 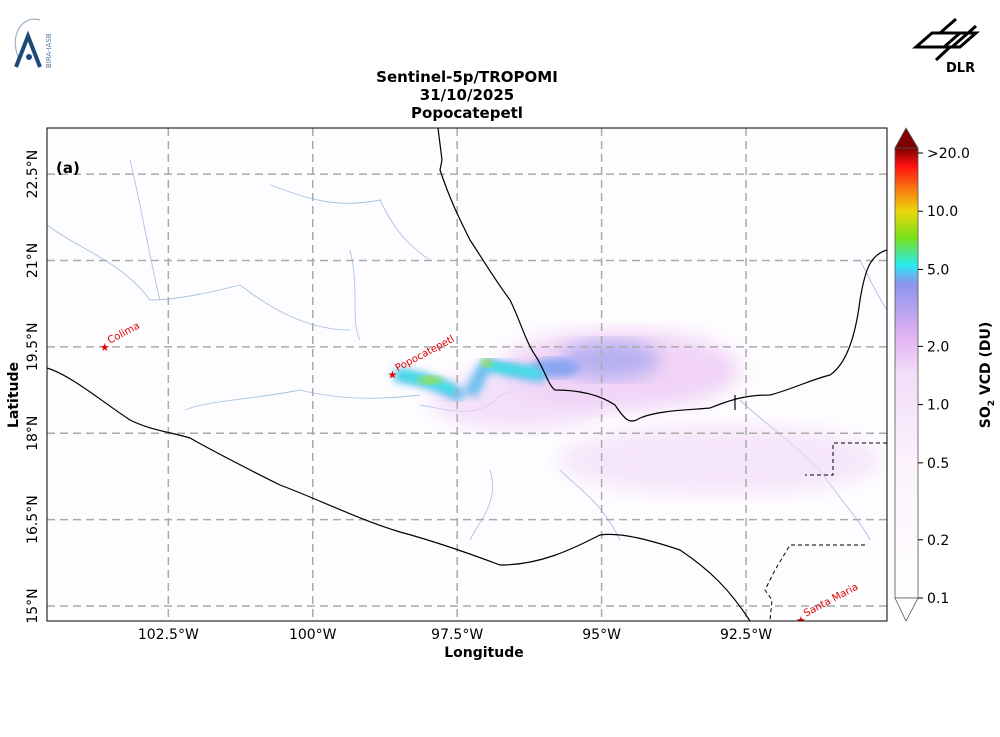 I want to click on colorbar-tick-label: >20.0, so click(x=948, y=154).